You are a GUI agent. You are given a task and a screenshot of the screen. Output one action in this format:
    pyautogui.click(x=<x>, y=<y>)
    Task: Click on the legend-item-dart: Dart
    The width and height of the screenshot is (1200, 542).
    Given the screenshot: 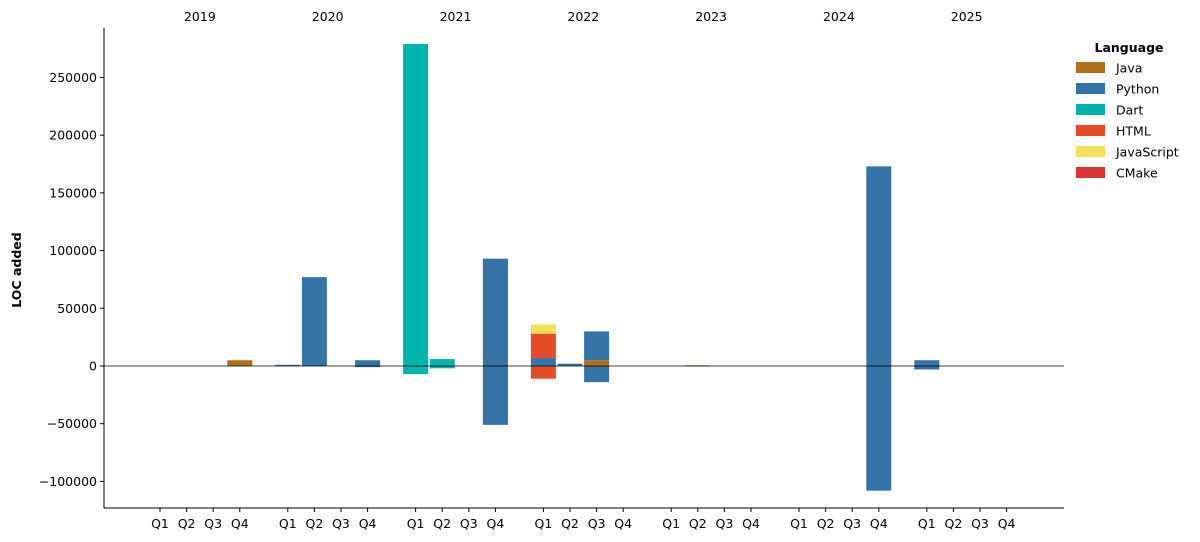 What is the action you would take?
    pyautogui.click(x=1109, y=110)
    